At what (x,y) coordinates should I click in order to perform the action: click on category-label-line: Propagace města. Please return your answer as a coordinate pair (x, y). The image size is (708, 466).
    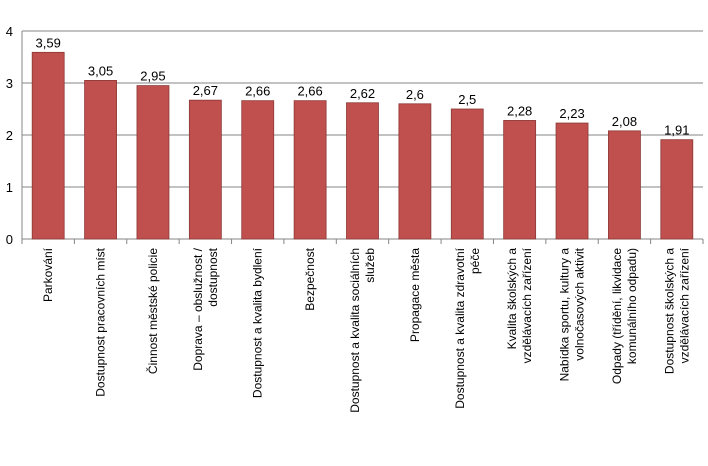
    Looking at the image, I should click on (415, 295).